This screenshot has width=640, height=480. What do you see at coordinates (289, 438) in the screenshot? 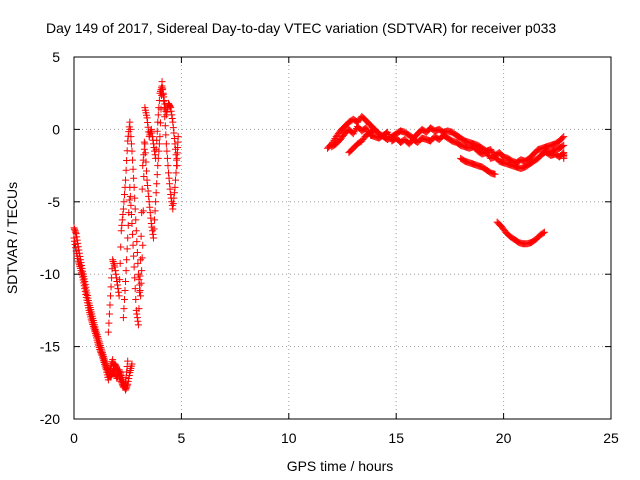
I see `x-tick-label: 10` at bounding box center [289, 438].